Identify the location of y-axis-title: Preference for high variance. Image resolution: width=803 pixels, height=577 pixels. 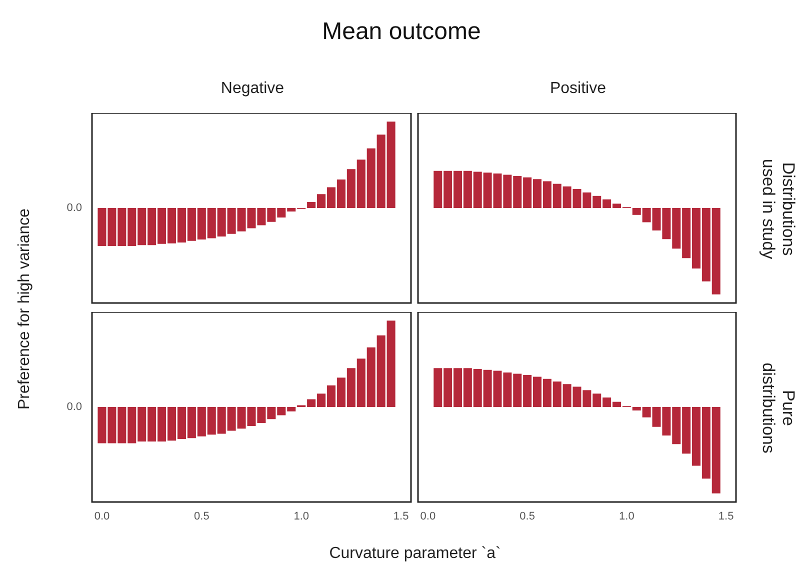
(25, 310).